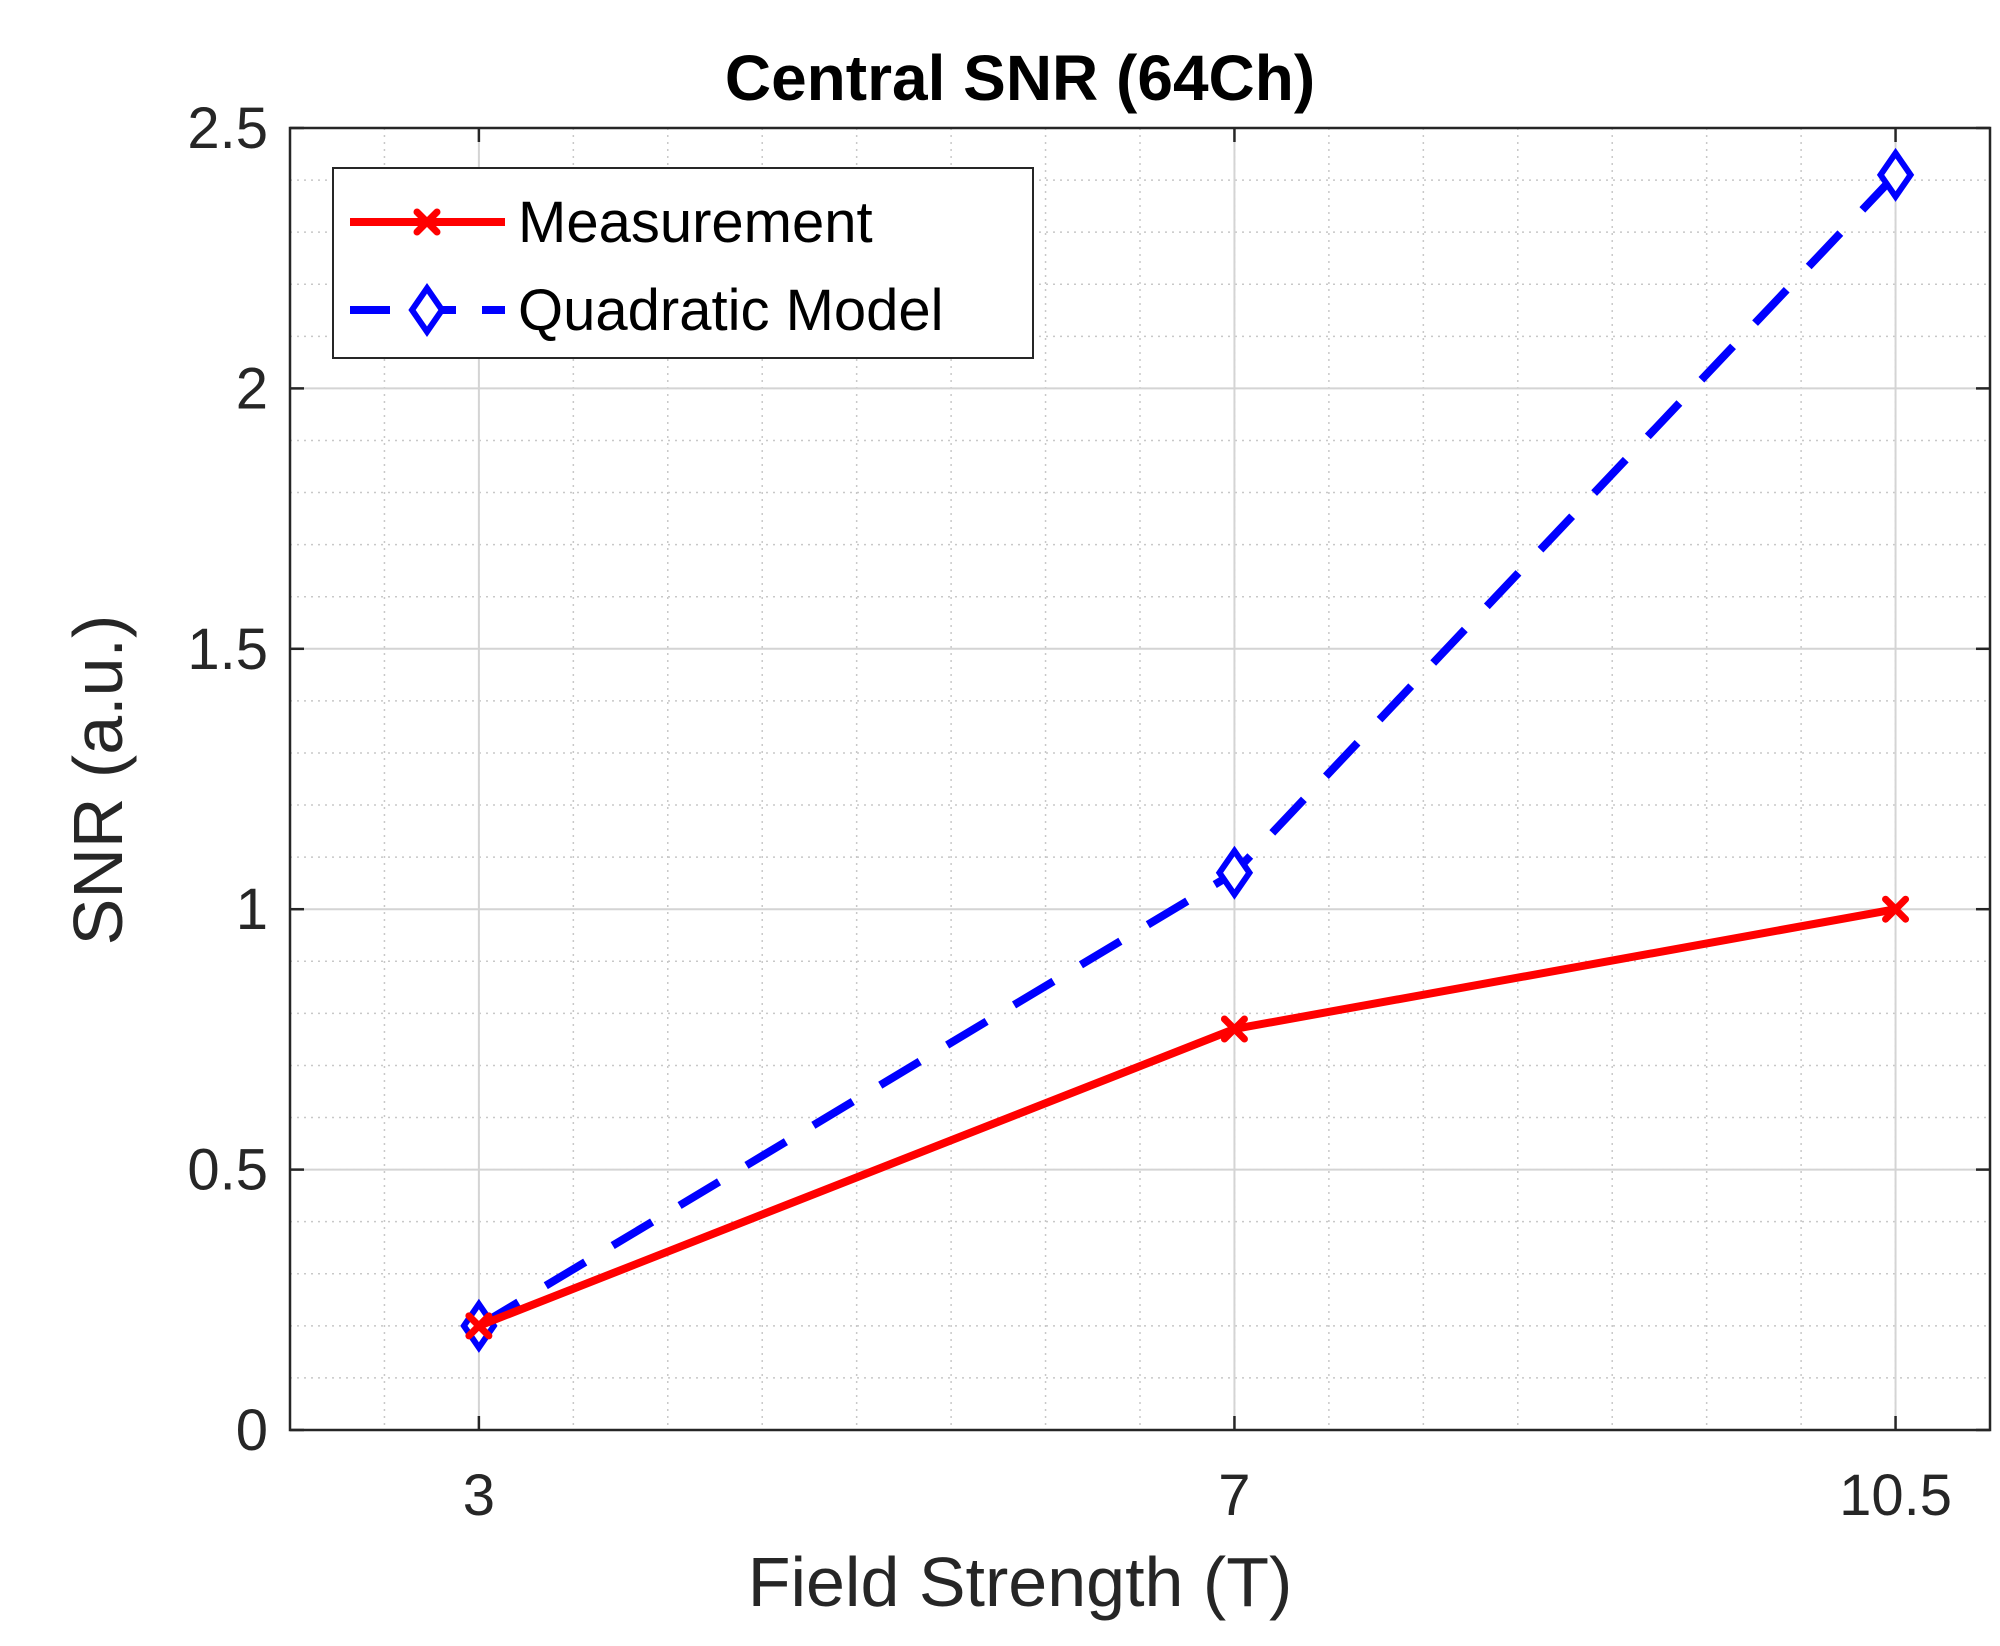 This screenshot has height=1646, width=2000. What do you see at coordinates (252, 909) in the screenshot?
I see `y-tick-label: 1` at bounding box center [252, 909].